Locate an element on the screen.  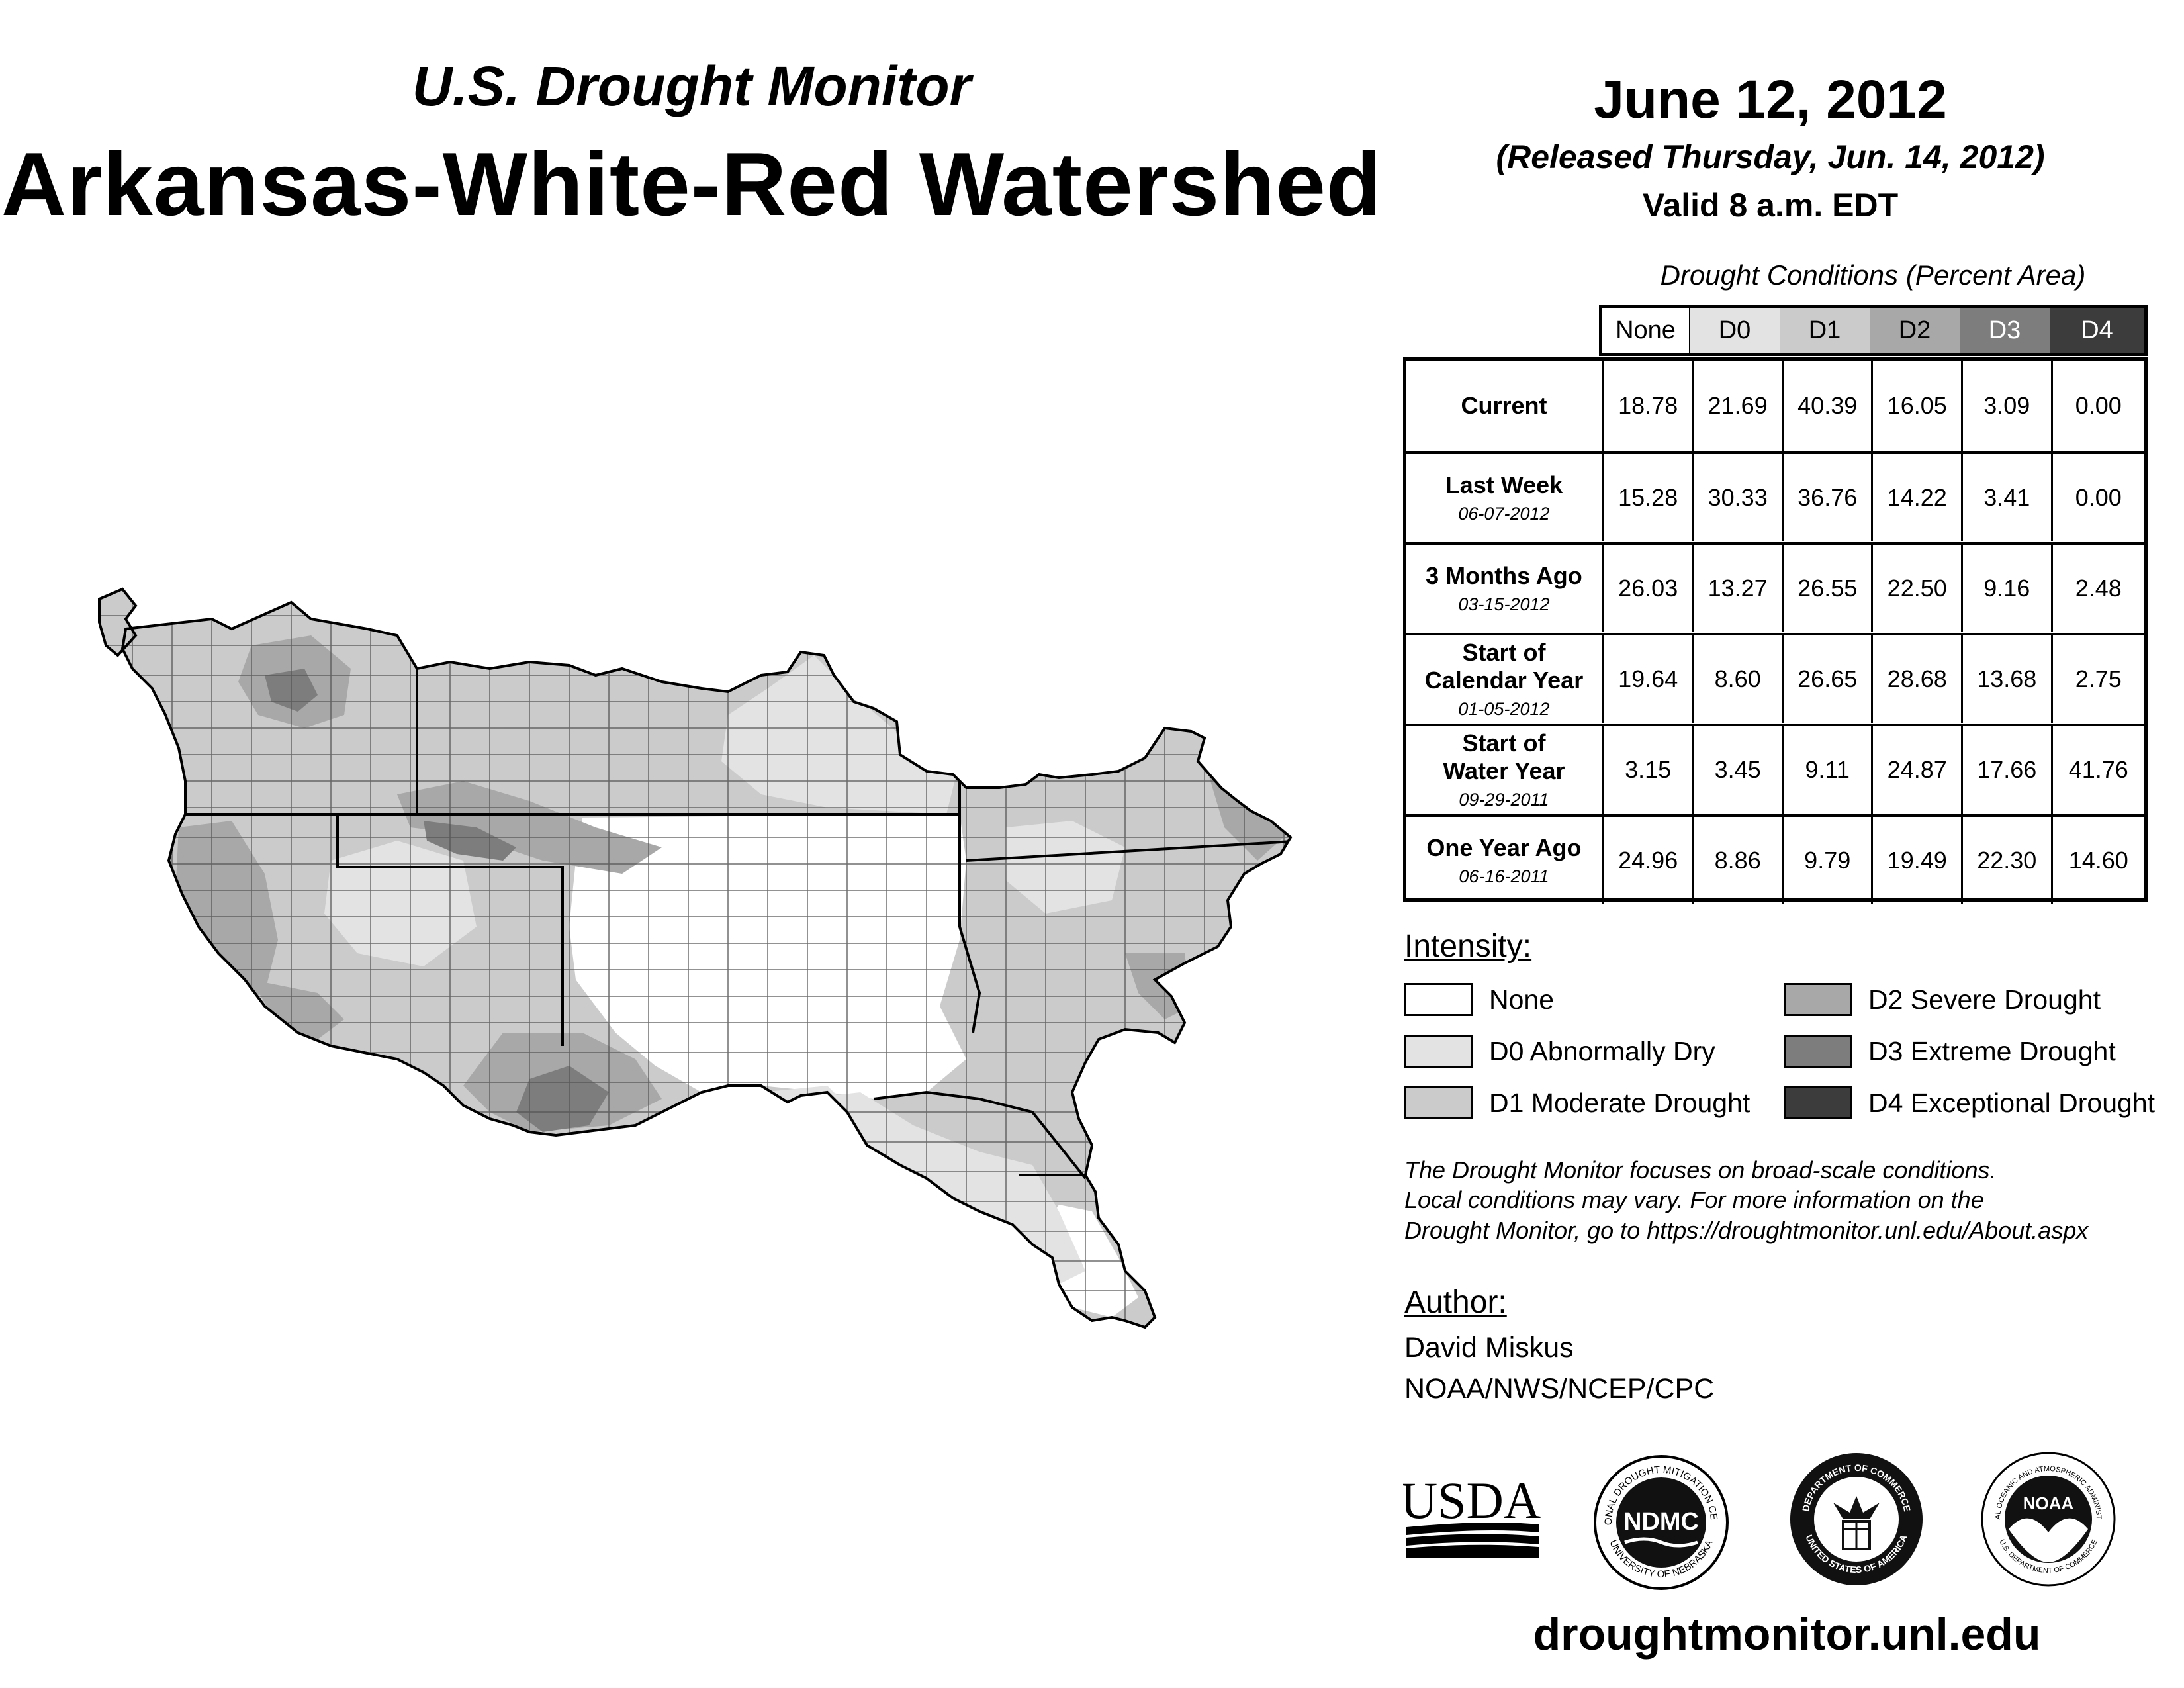
legend-item: D1 Moderate Drought is located at coordinates (1577, 1102).